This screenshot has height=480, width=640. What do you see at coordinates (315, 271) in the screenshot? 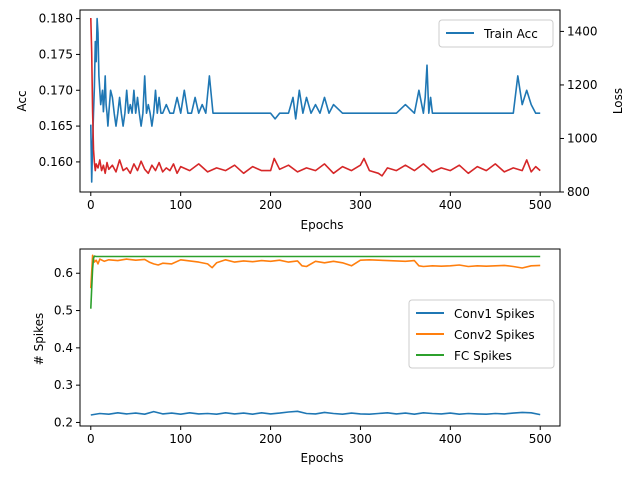
I see `series-line-conv2-spikes` at bounding box center [315, 271].